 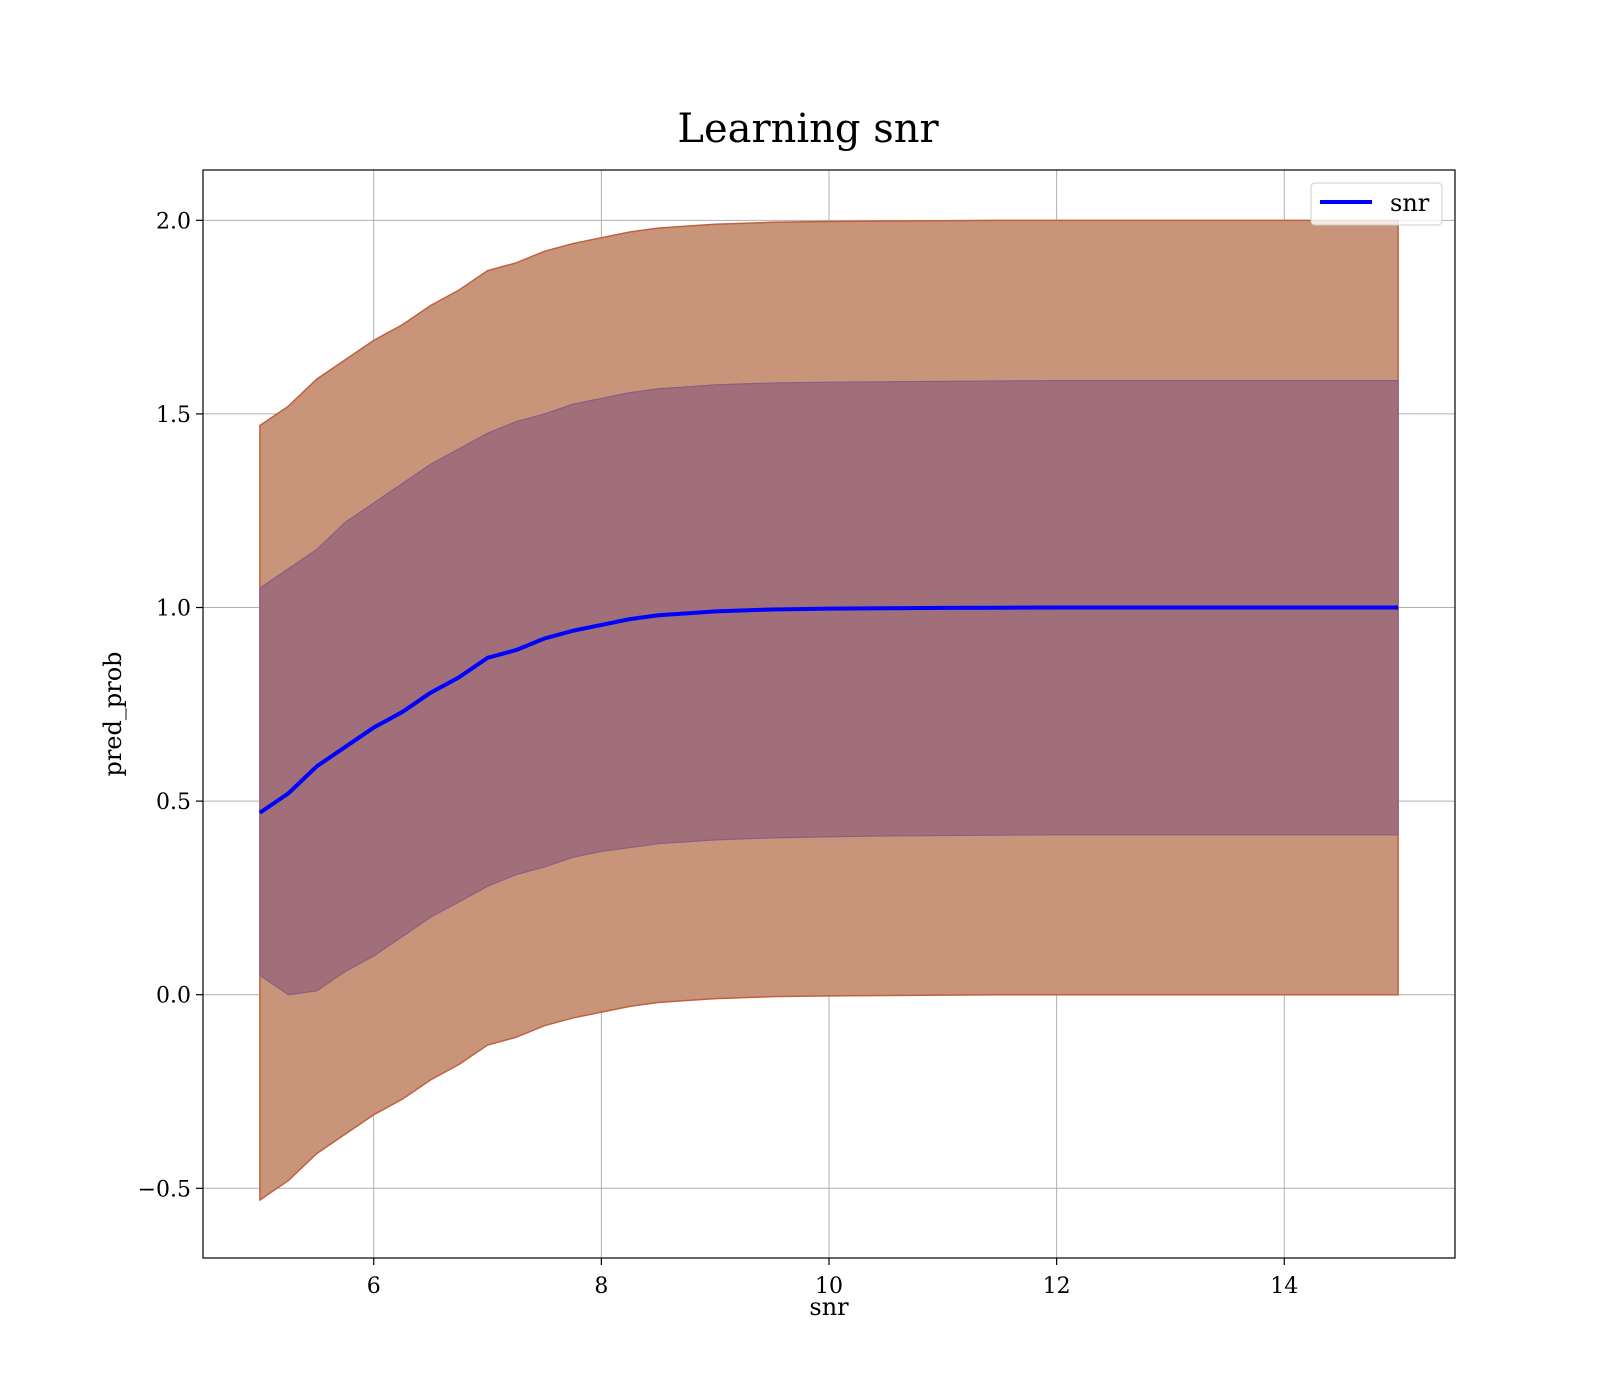 What do you see at coordinates (113, 713) in the screenshot?
I see `y-axis-label: pred_prob` at bounding box center [113, 713].